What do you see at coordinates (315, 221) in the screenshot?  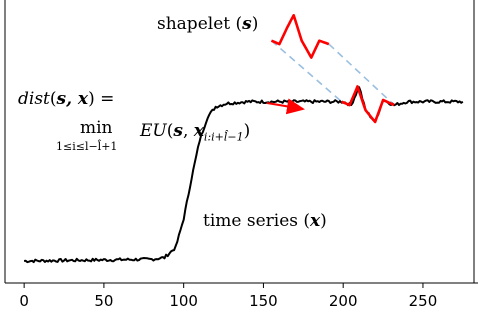 I see `series-symbol: x` at bounding box center [315, 221].